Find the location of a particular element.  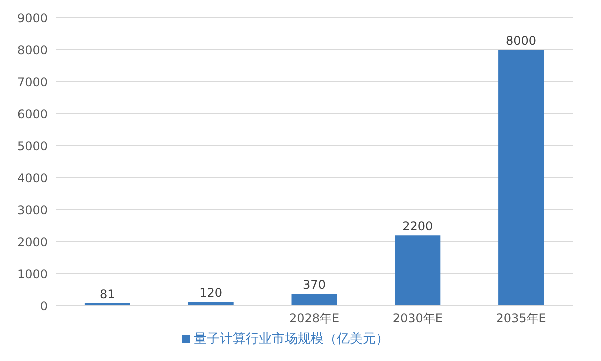

data-label: 120 is located at coordinates (211, 293).